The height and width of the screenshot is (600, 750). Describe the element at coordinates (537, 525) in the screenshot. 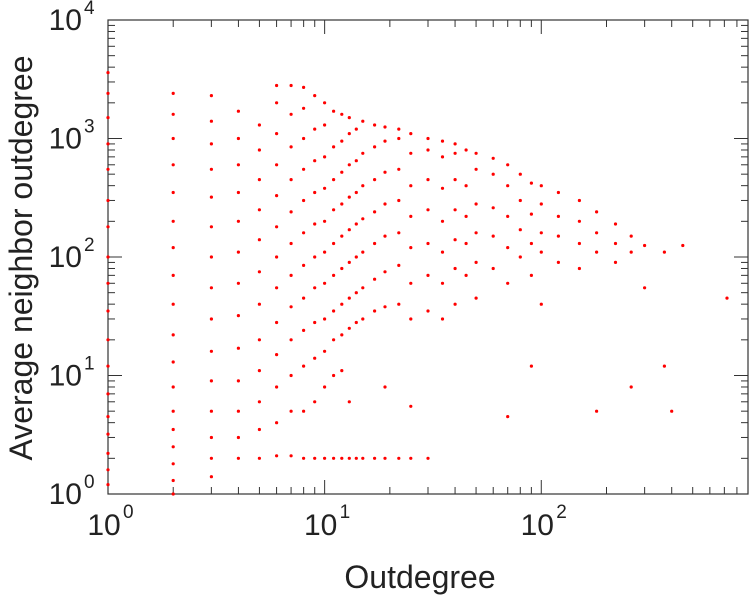

I see `x-tick-label: 10` at that location.